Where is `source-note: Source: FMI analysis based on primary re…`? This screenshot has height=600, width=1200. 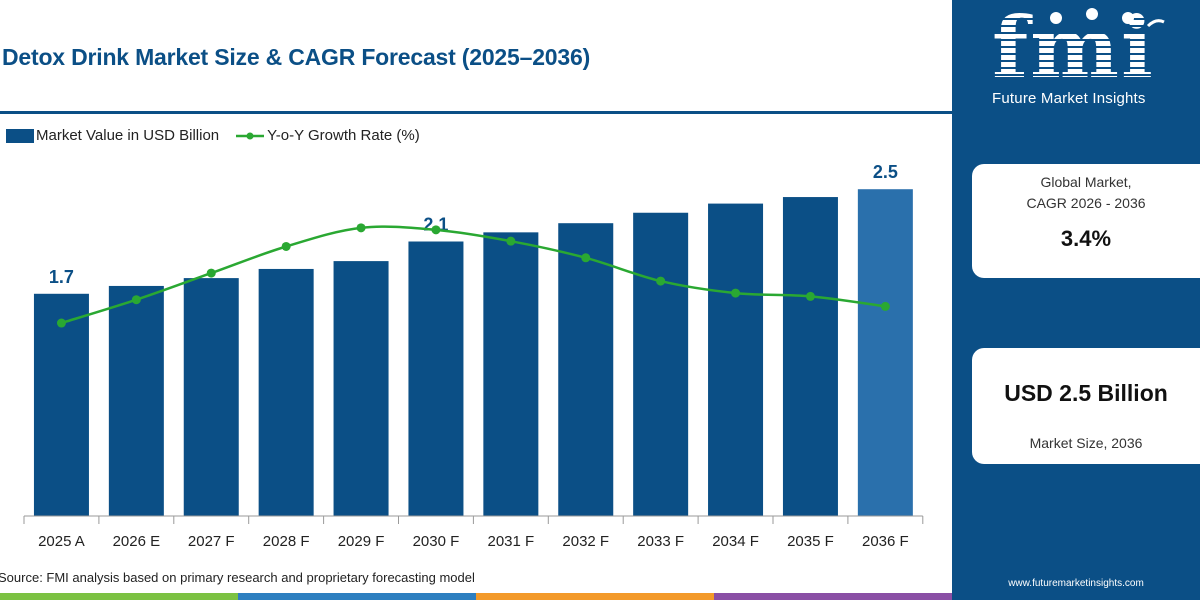
source-note: Source: FMI analysis based on primary re… is located at coordinates (237, 577).